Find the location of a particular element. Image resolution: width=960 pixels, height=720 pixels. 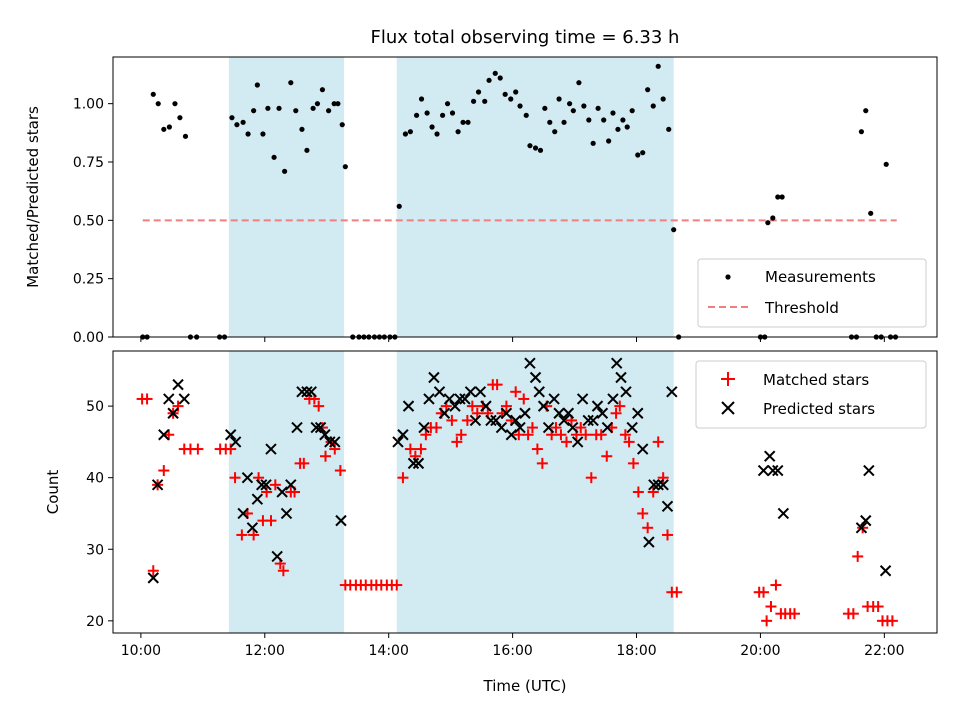

legend-matched-marker is located at coordinates (728, 379).